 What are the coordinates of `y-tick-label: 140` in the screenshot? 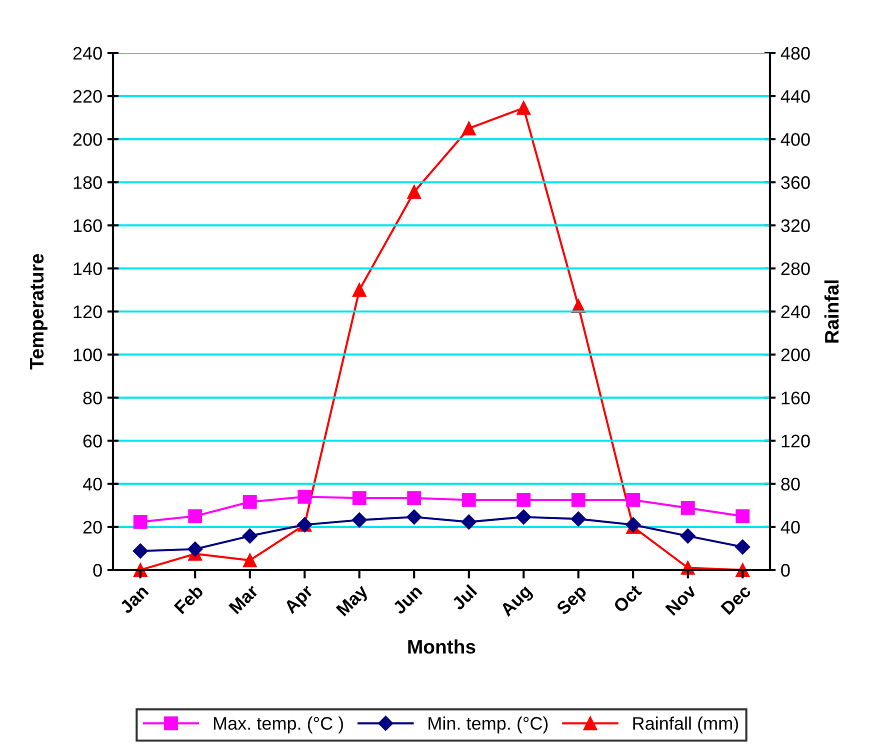 It's located at (88, 269).